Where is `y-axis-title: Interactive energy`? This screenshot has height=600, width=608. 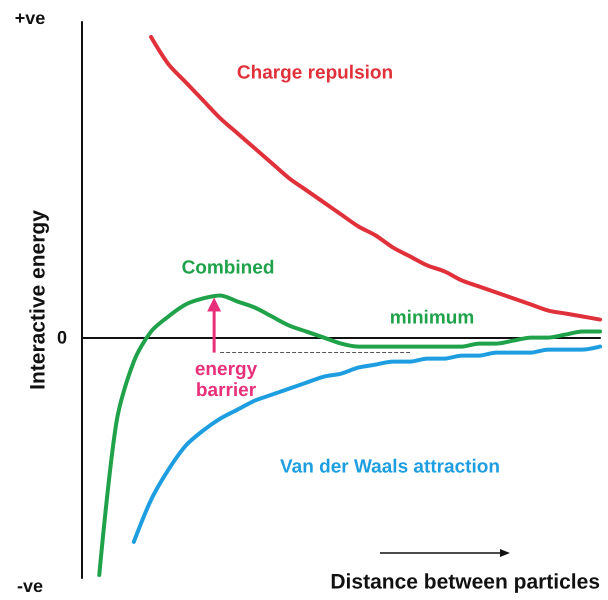
y-axis-title: Interactive energy is located at coordinates (38, 300).